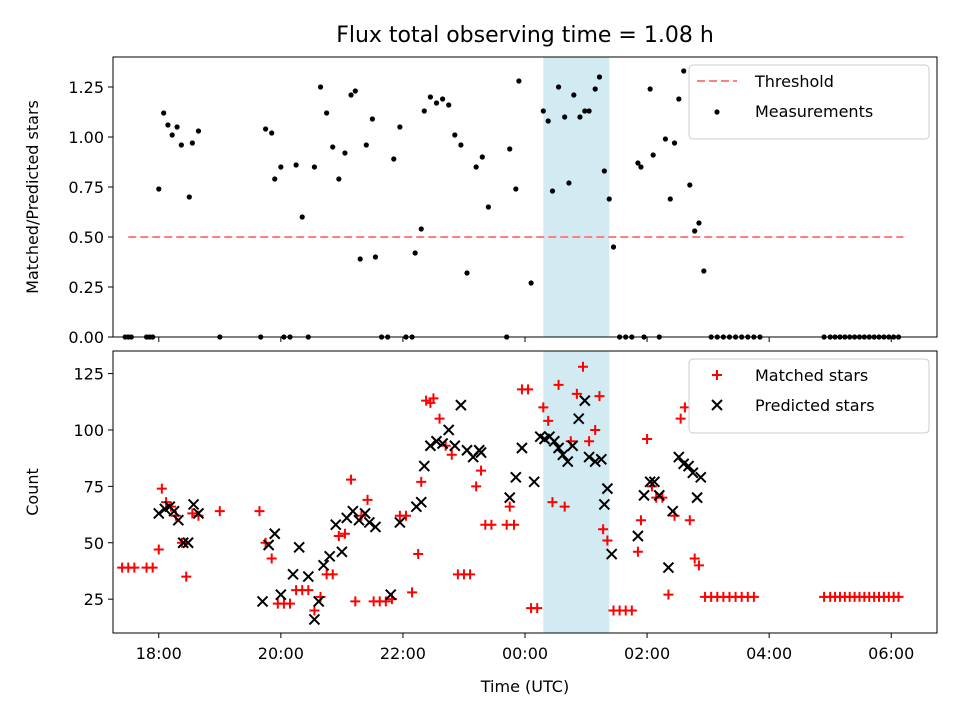  I want to click on y-tick-label: 0.75, so click(86, 187).